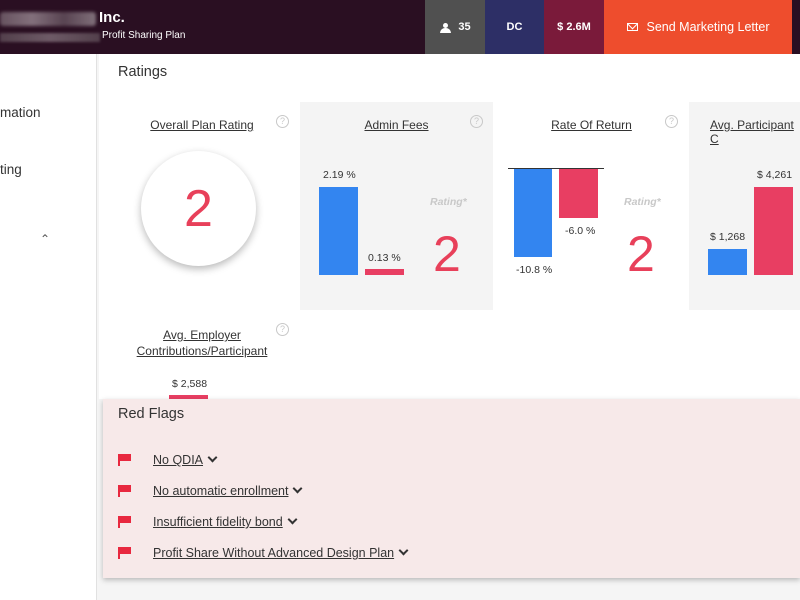  I want to click on envelope-icon, so click(632, 27).